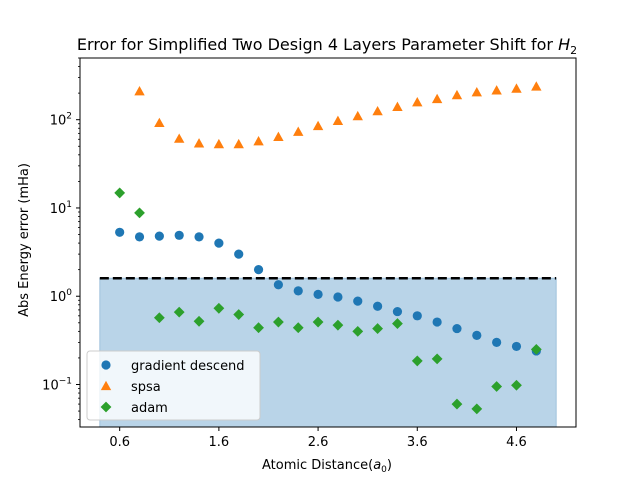 Image resolution: width=640 pixels, height=480 pixels. I want to click on series-spsa, so click(338, 115).